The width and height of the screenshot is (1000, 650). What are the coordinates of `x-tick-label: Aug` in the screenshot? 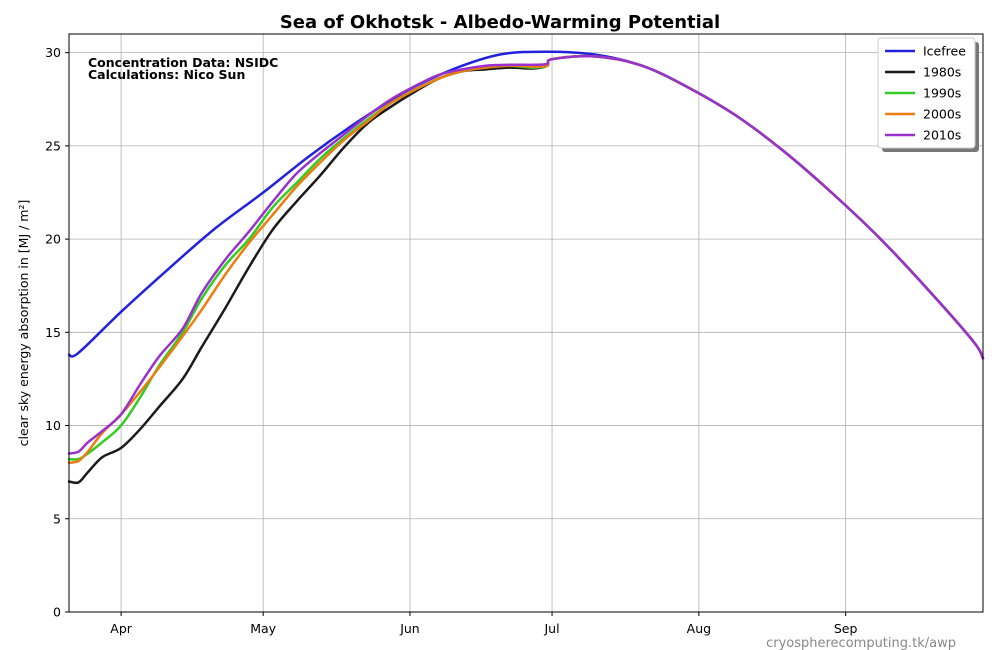 It's located at (699, 628).